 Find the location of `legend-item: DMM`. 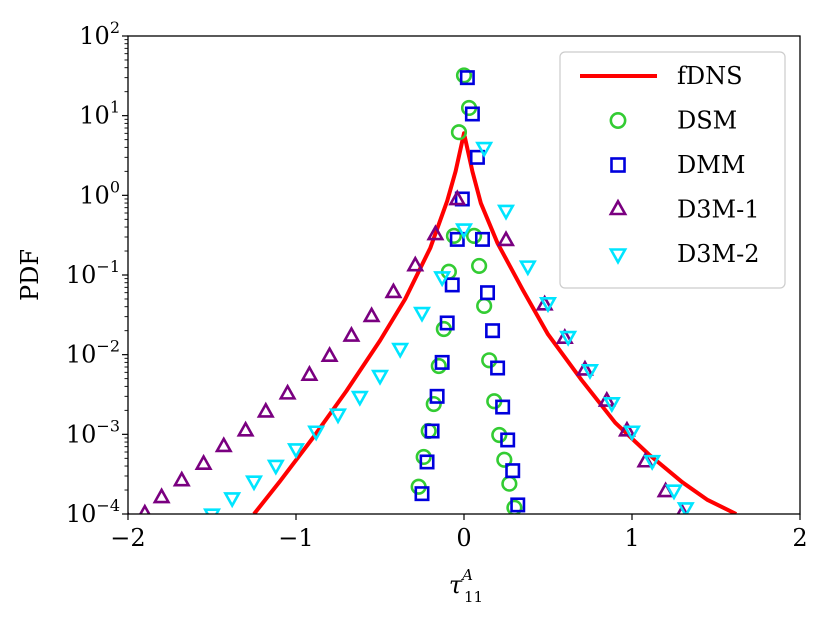

legend-item: DMM is located at coordinates (677, 165).